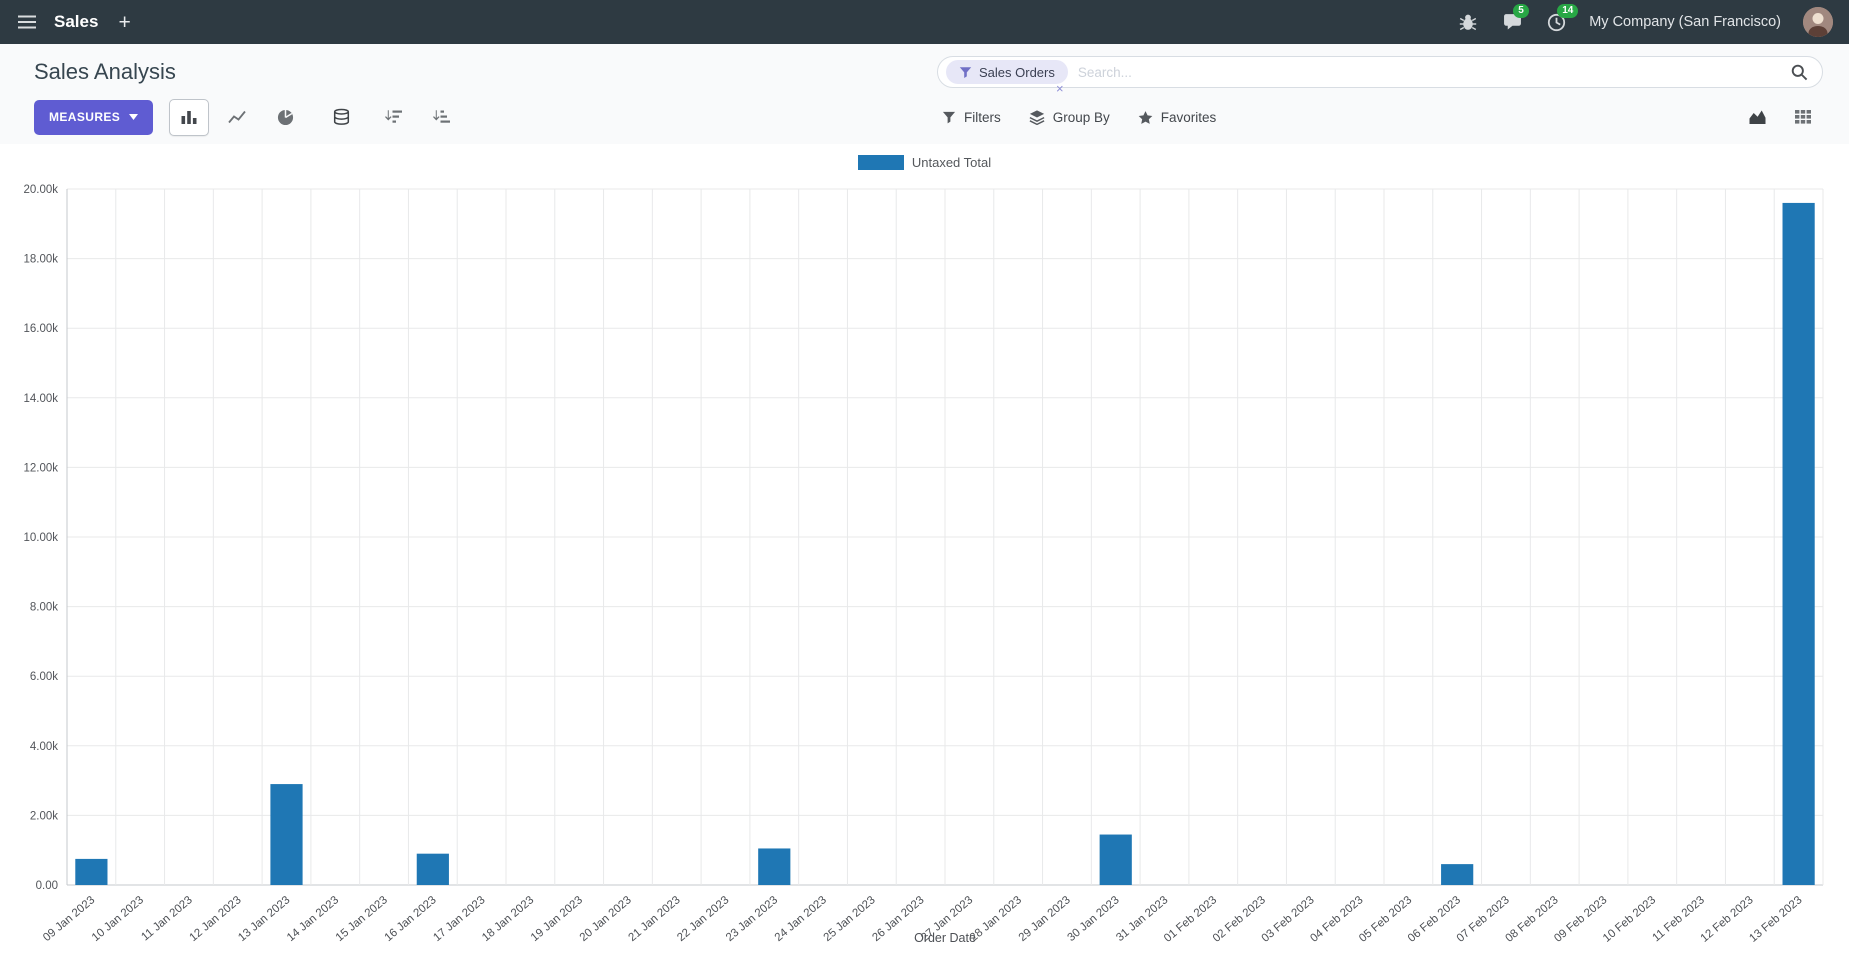 The image size is (1849, 958). I want to click on search-bar: Sales Orders ×, so click(1380, 75).